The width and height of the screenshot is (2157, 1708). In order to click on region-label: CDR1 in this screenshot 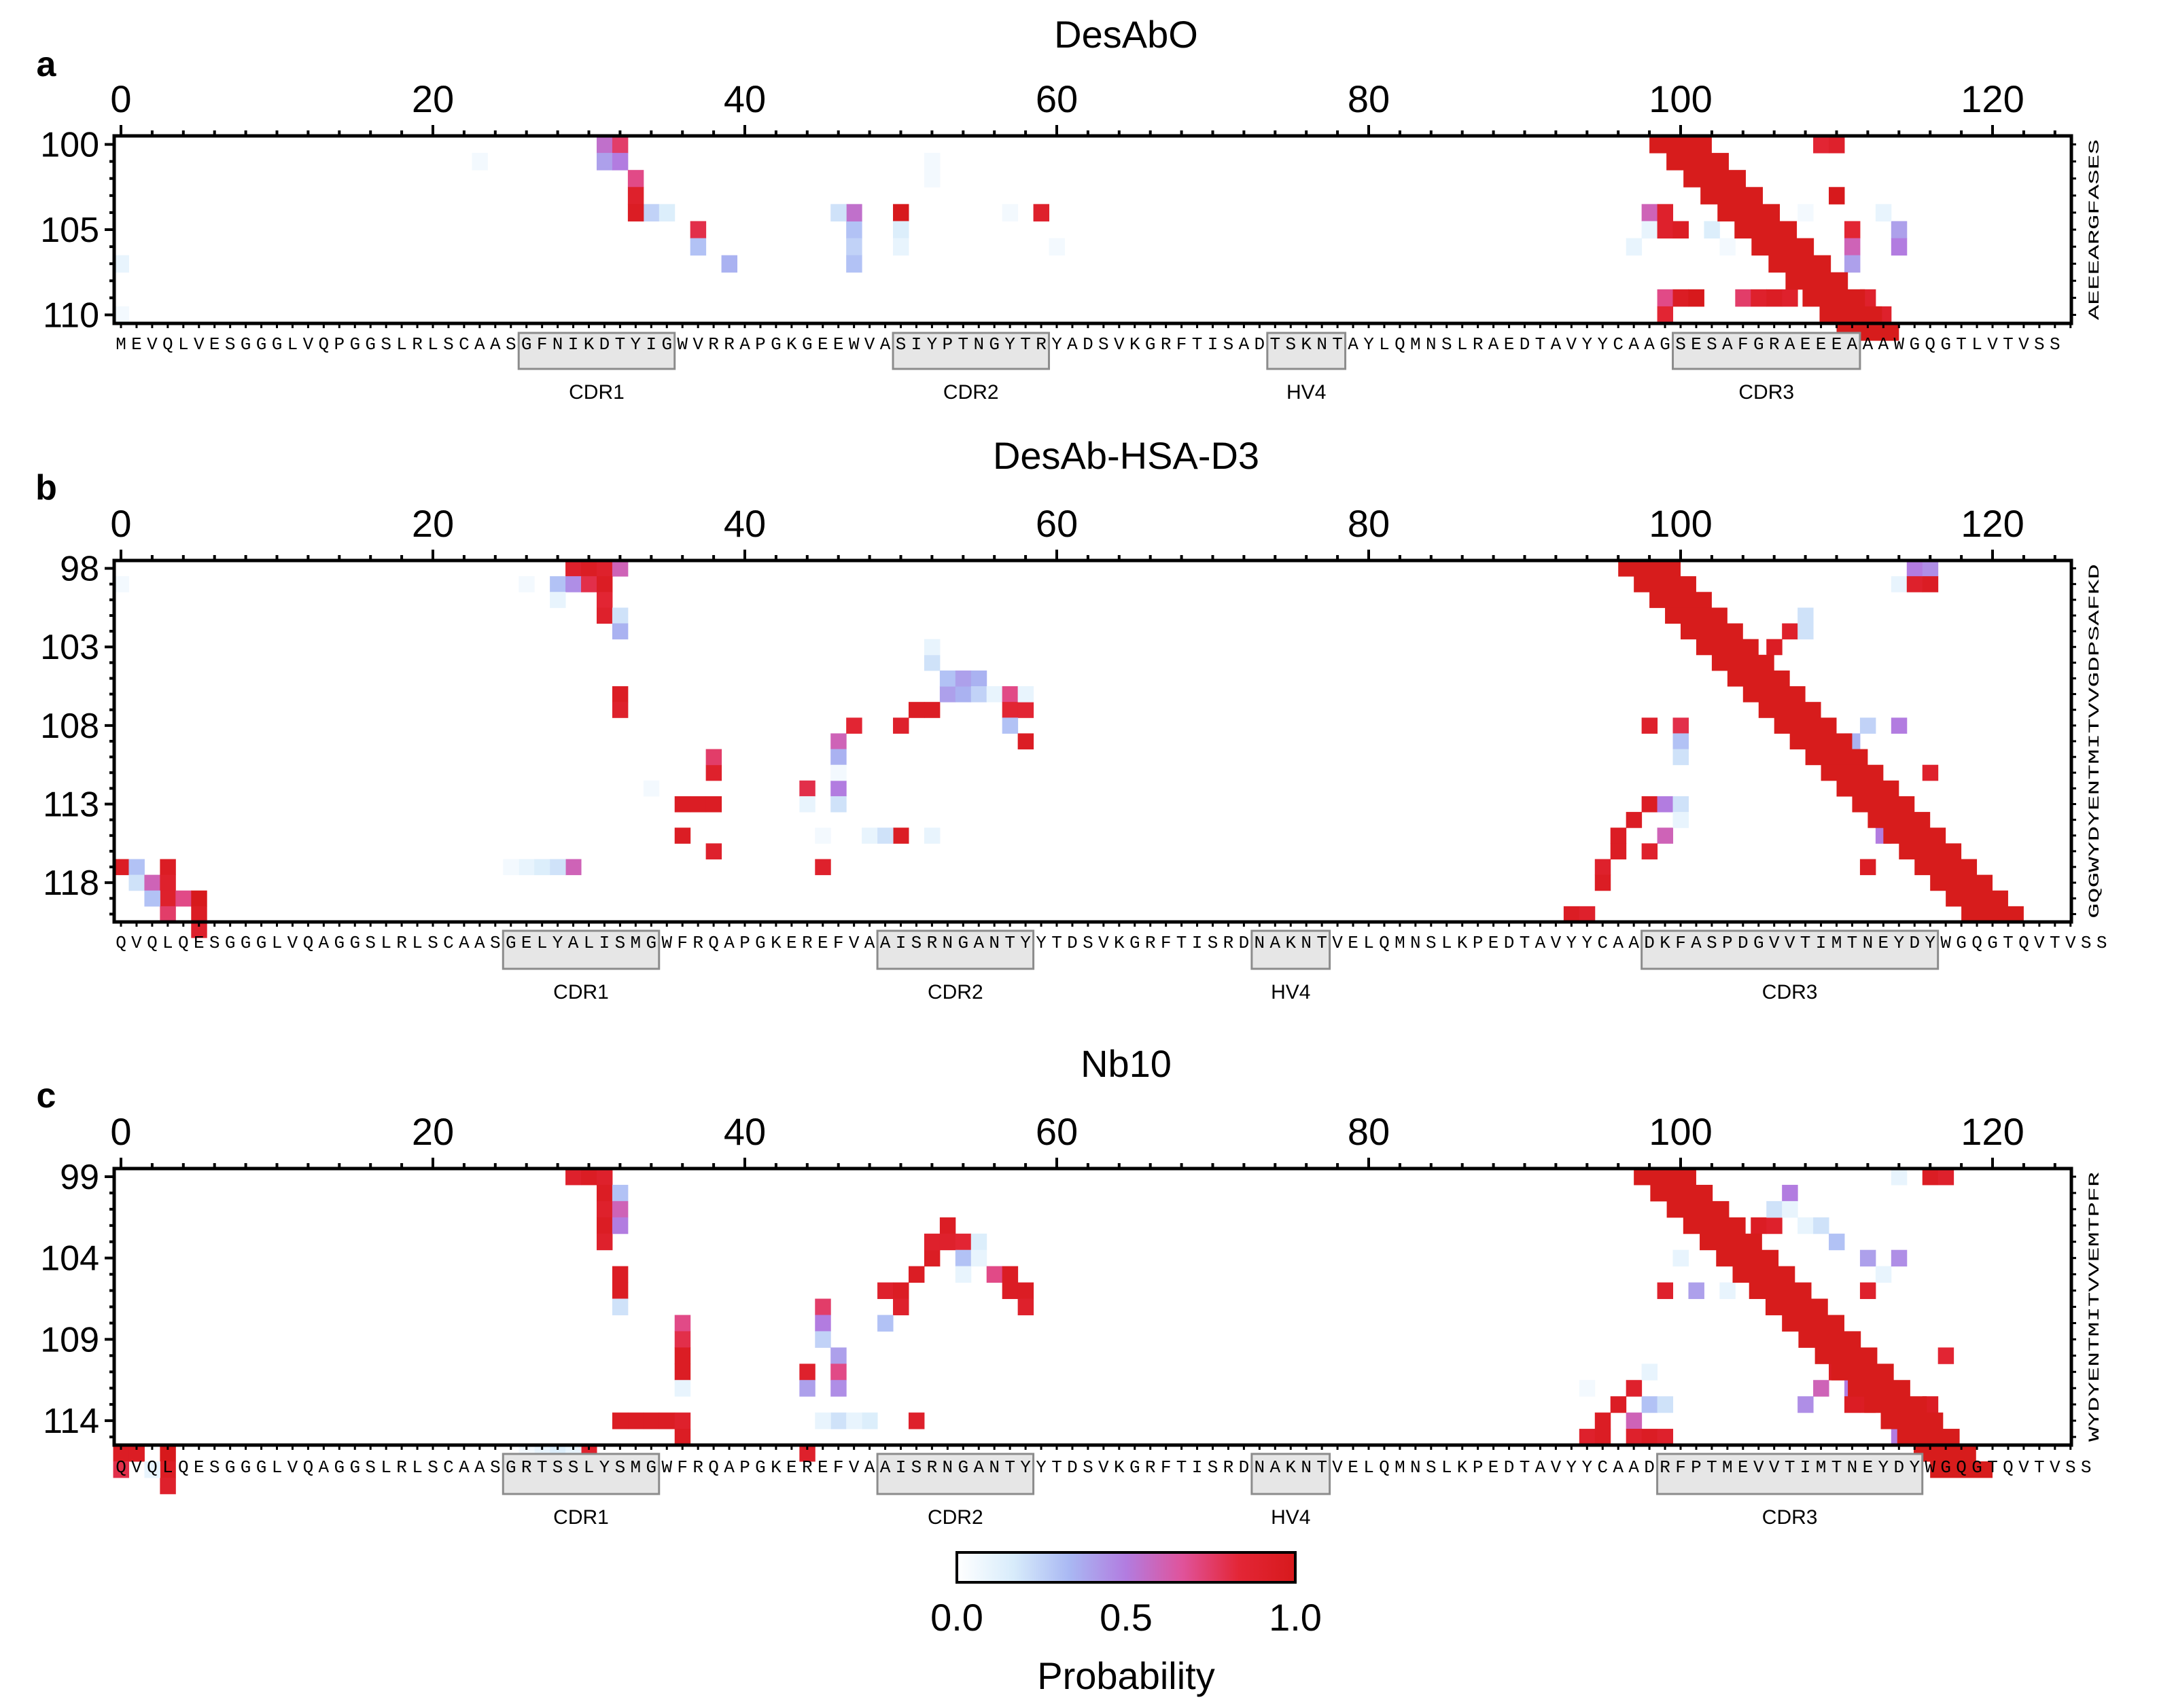, I will do `click(581, 1517)`.